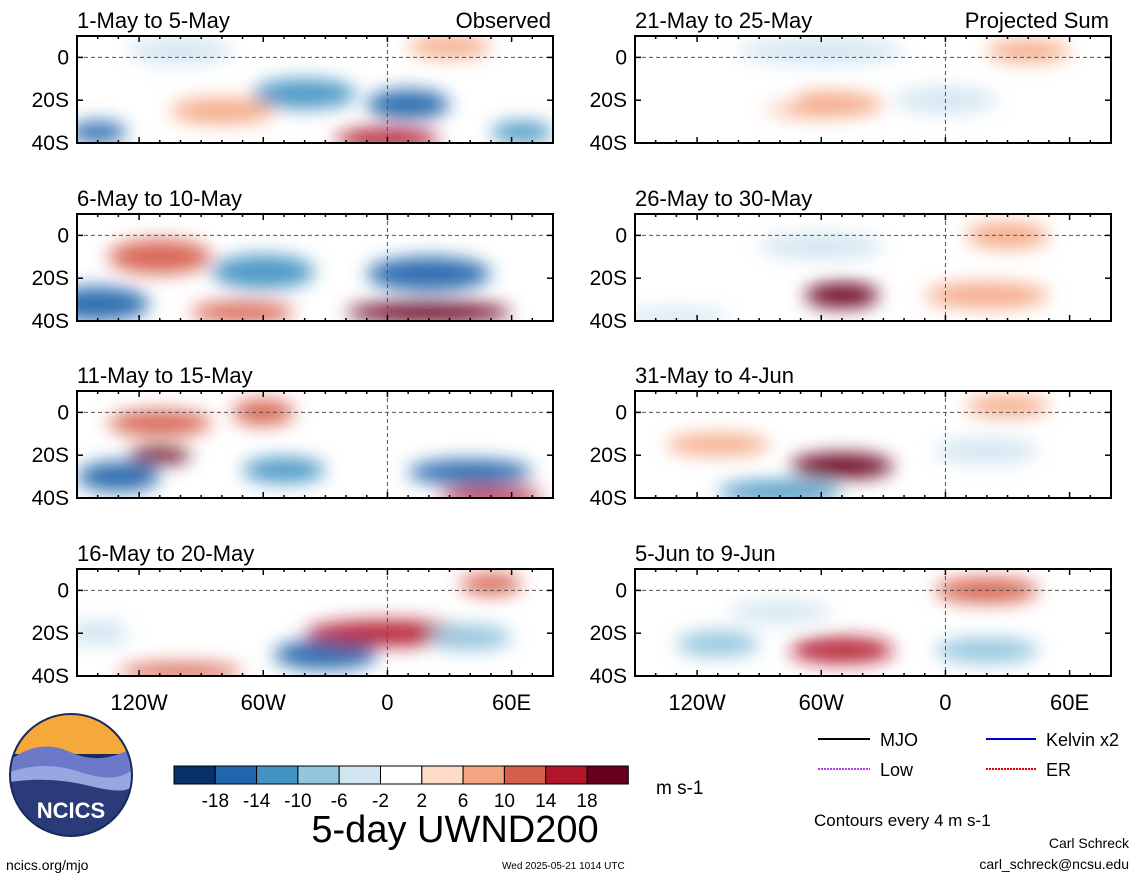 The width and height of the screenshot is (1135, 879). What do you see at coordinates (897, 770) in the screenshot?
I see `legend-low-label: Low` at bounding box center [897, 770].